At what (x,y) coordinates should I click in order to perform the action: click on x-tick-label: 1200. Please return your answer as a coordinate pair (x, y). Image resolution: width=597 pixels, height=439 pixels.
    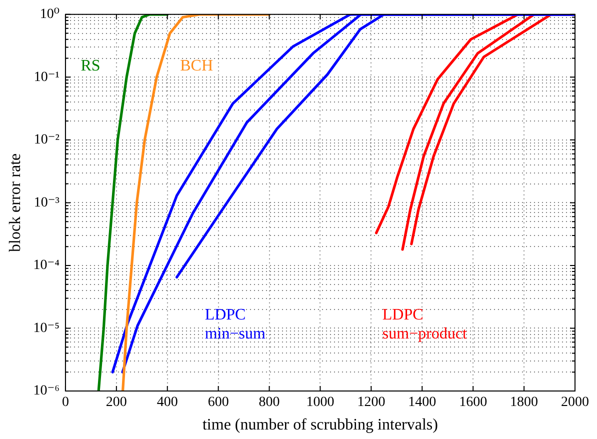
    Looking at the image, I should click on (371, 402).